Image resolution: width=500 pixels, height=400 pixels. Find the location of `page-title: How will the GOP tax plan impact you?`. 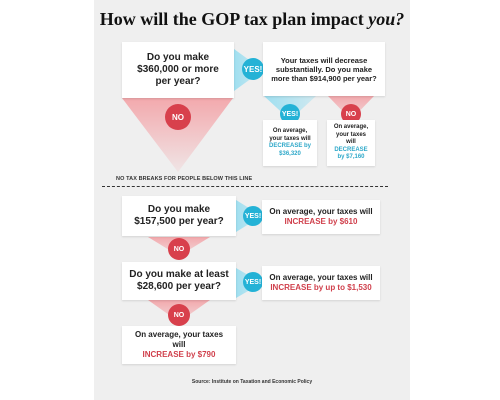

page-title: How will the GOP tax plan impact you? is located at coordinates (252, 19).